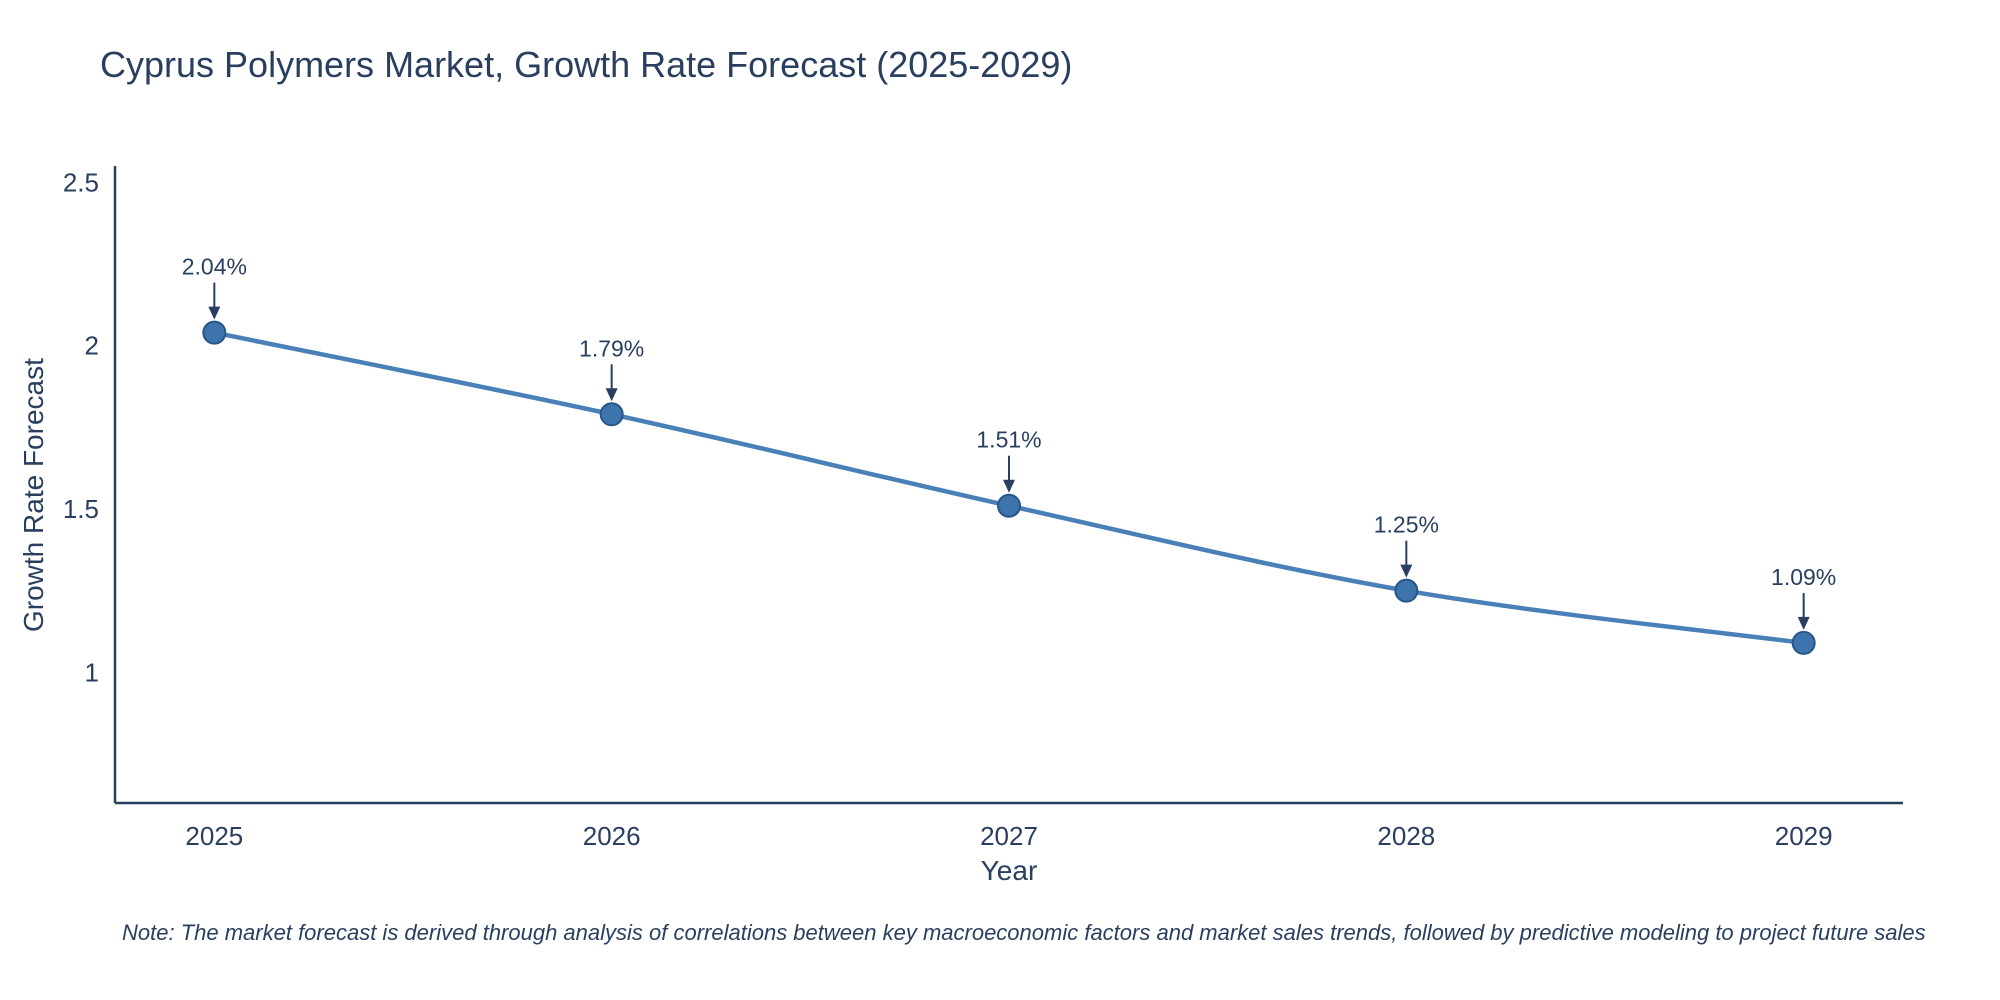  I want to click on y-tick-label: 2, so click(92, 346).